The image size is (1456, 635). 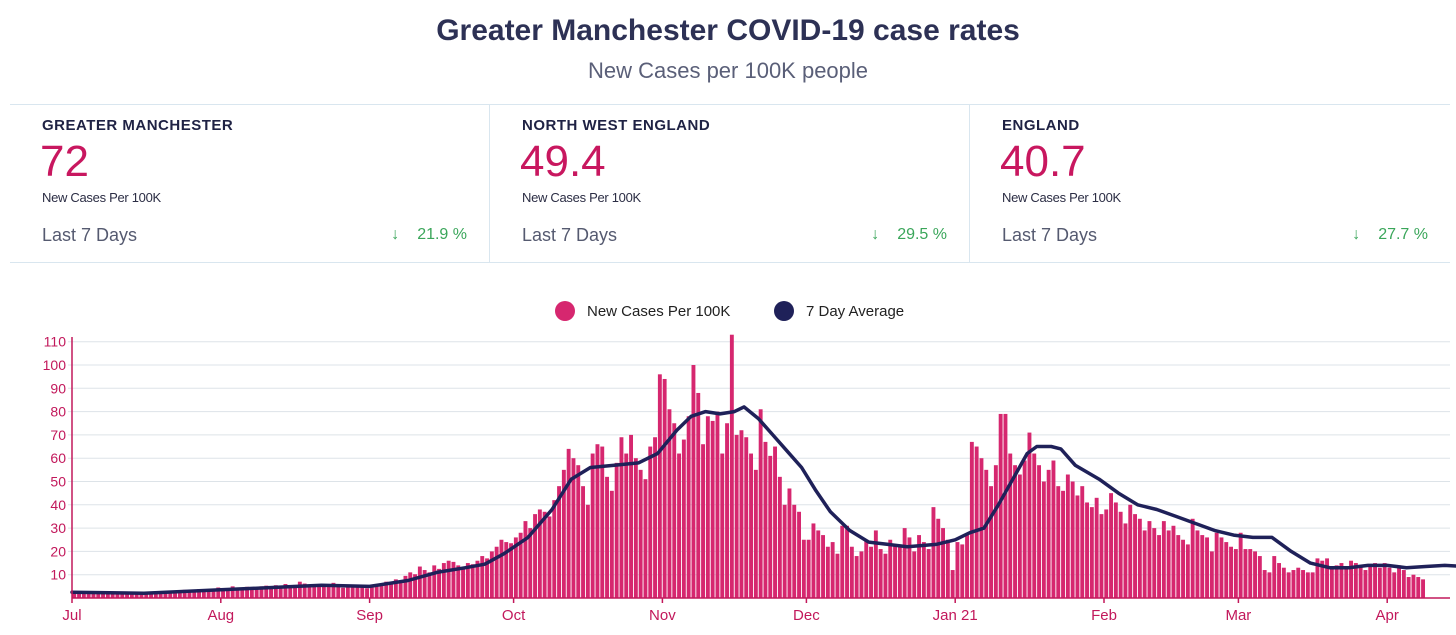 I want to click on y-tick-label: 70, so click(x=58, y=435).